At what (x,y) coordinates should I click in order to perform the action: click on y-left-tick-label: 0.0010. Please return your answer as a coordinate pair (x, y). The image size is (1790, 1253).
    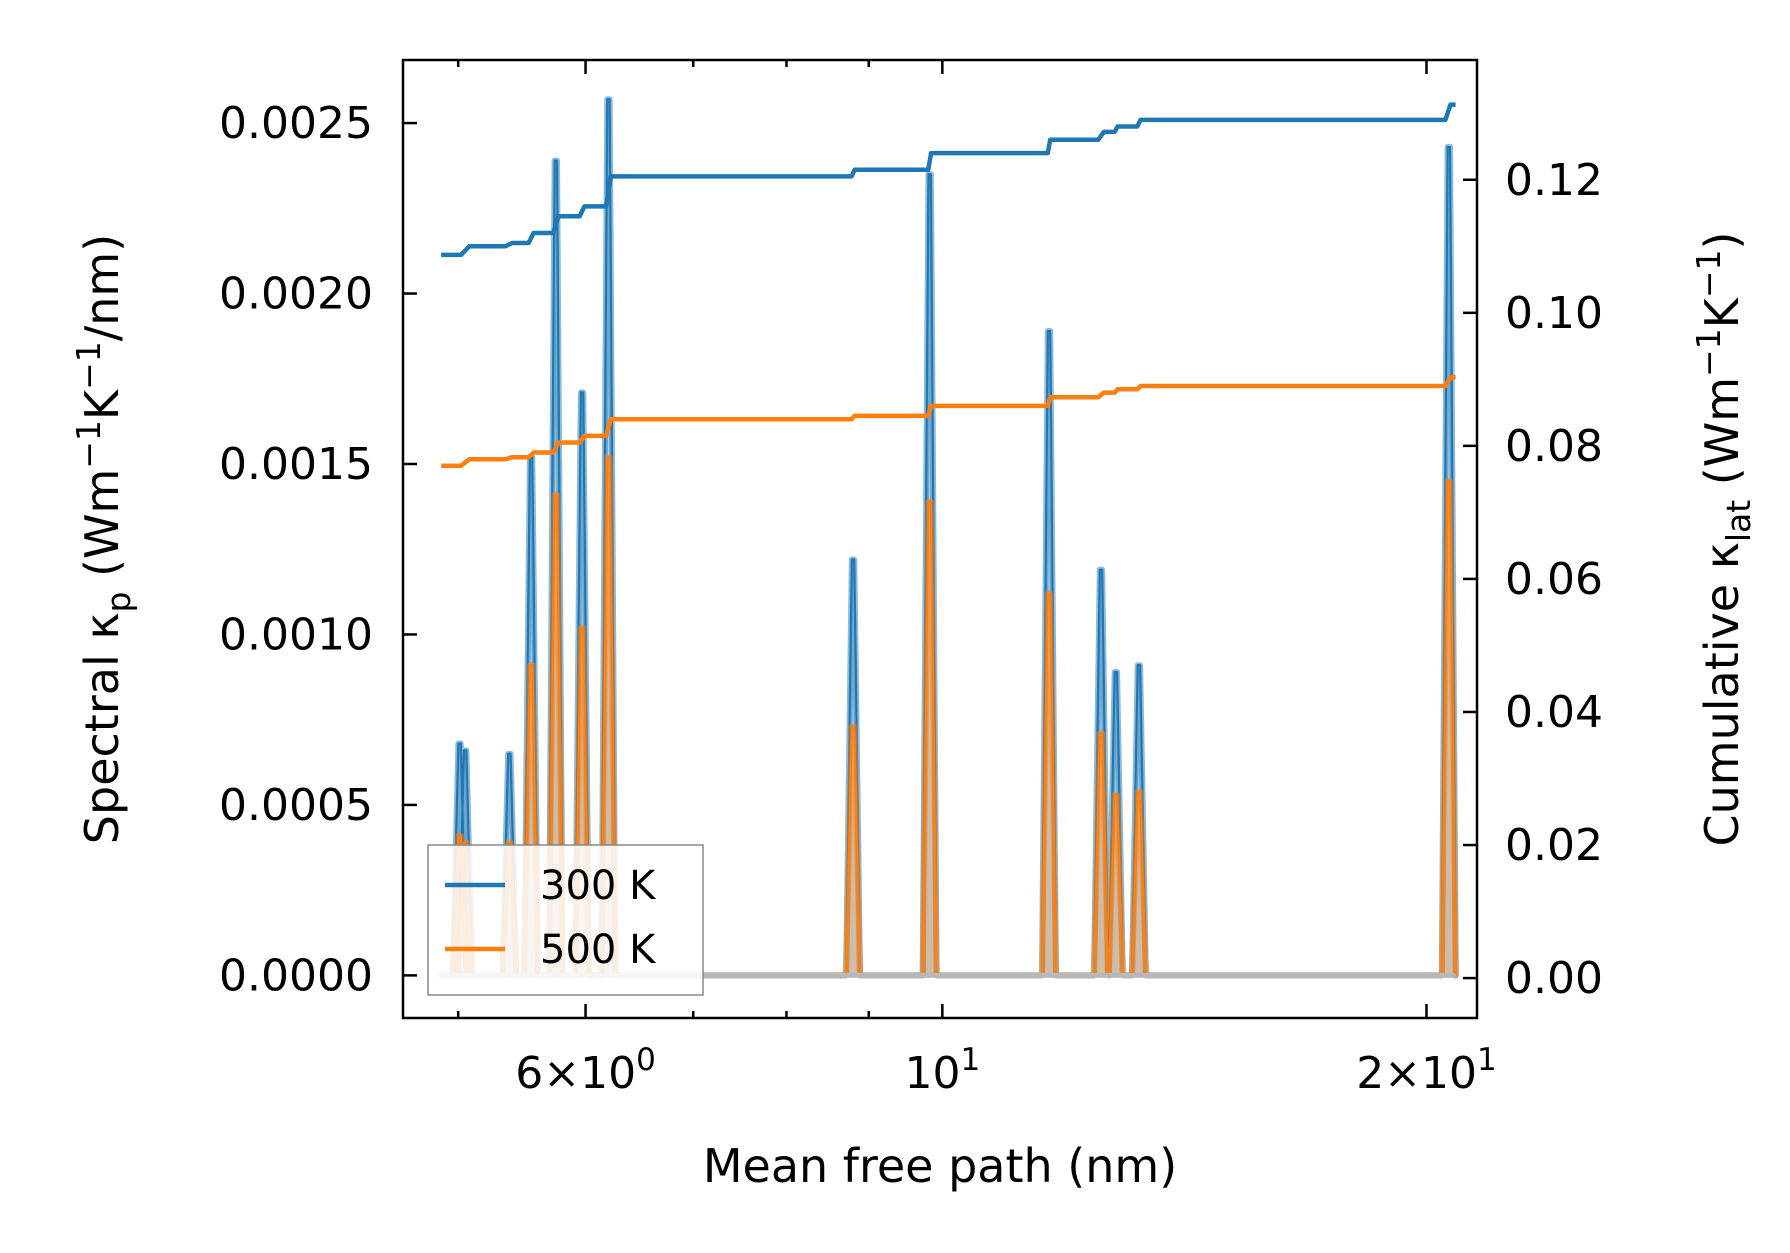
    Looking at the image, I should click on (296, 634).